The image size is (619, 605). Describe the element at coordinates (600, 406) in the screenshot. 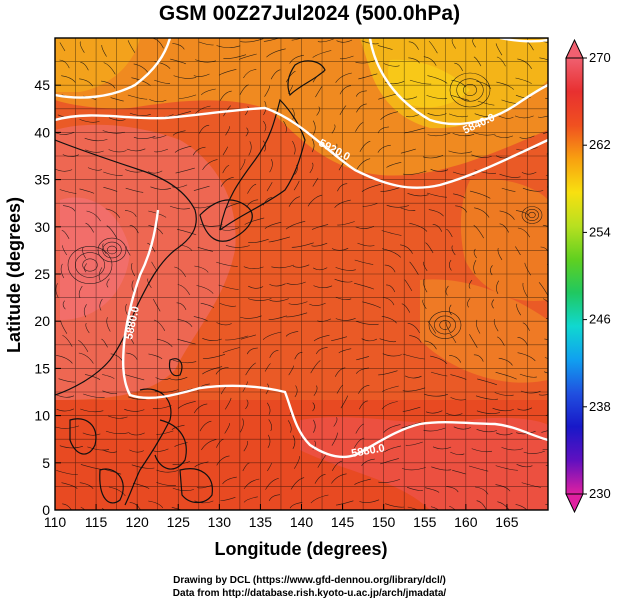

I see `colorbar-tick-label: 238` at that location.